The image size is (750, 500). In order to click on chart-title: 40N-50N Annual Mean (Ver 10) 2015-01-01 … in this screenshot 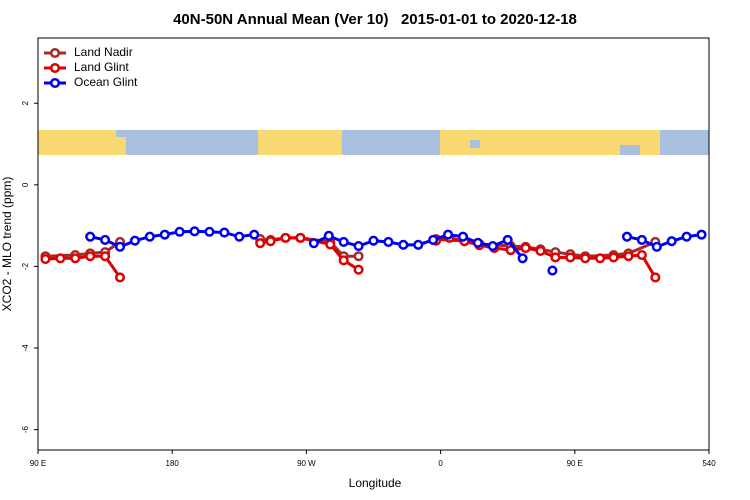, I will do `click(375, 19)`.